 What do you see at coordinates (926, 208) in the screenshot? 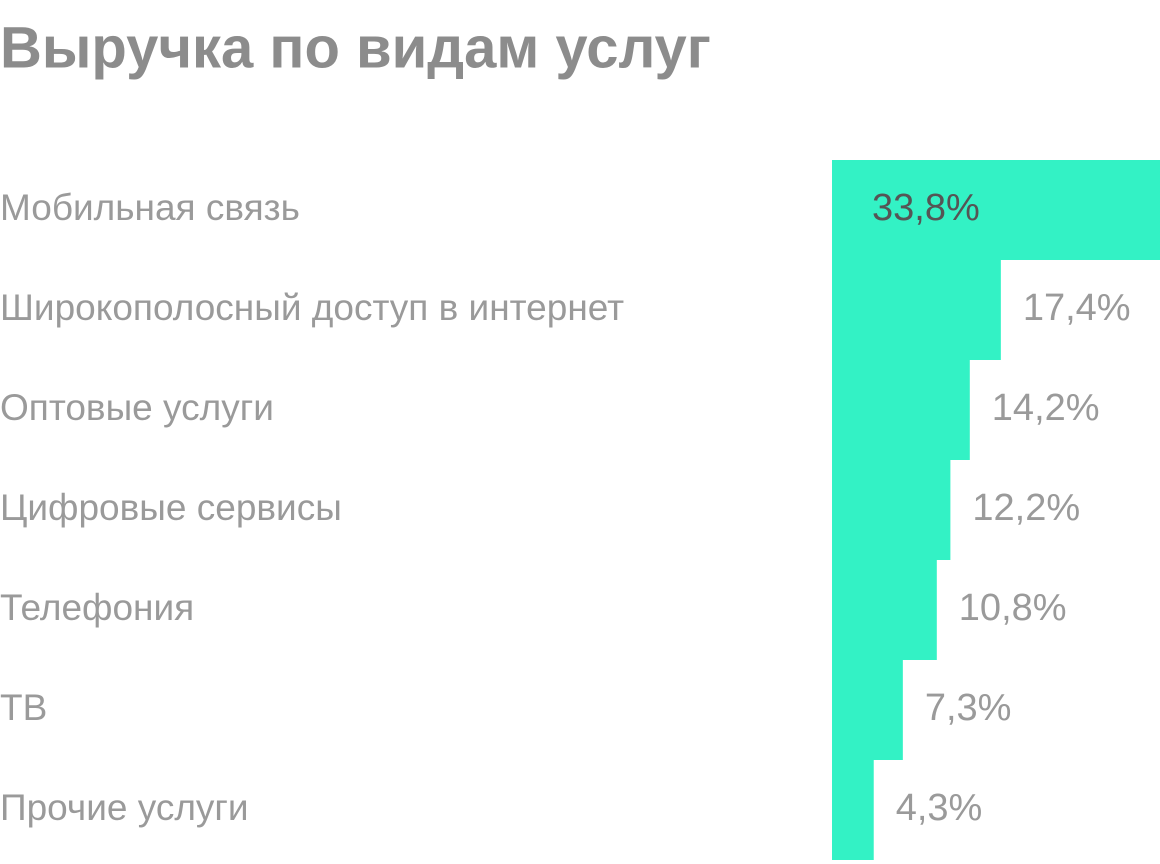
I see `value-label: 33,8%` at bounding box center [926, 208].